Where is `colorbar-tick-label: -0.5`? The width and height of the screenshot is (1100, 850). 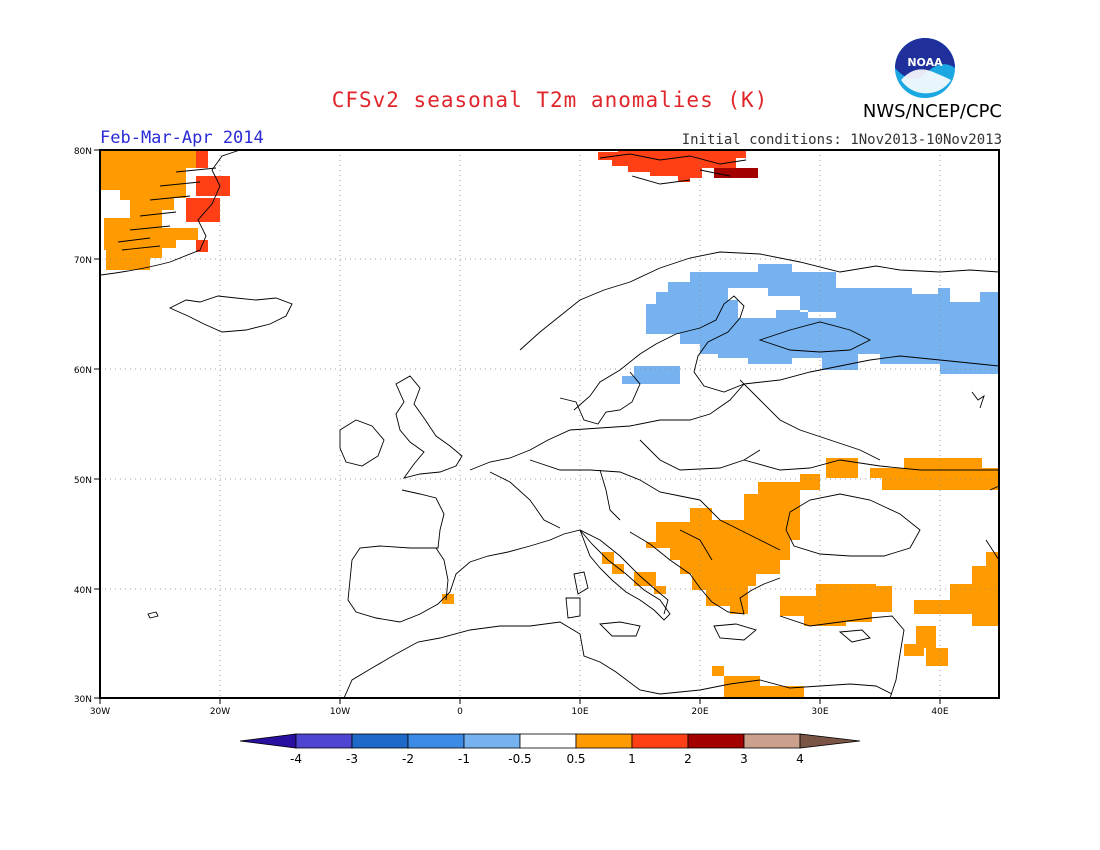
colorbar-tick-label: -0.5 is located at coordinates (519, 759).